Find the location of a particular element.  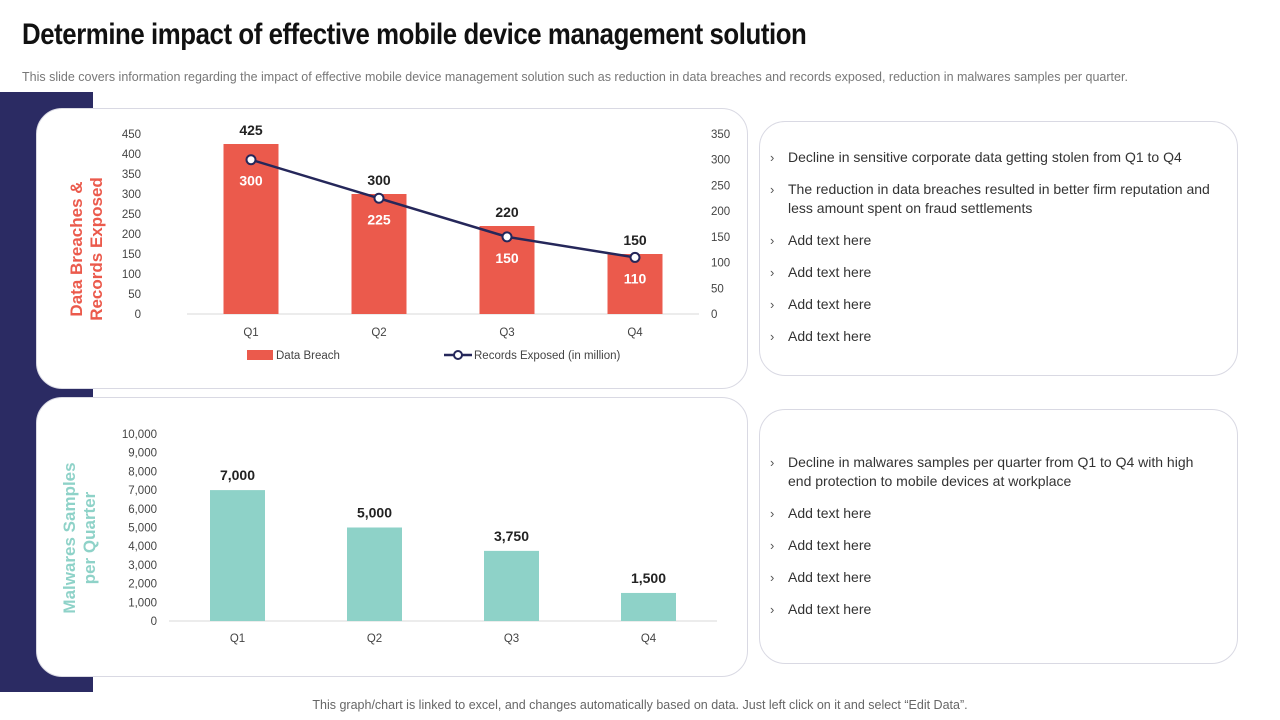

bar-value-label: 1,500 is located at coordinates (648, 578).